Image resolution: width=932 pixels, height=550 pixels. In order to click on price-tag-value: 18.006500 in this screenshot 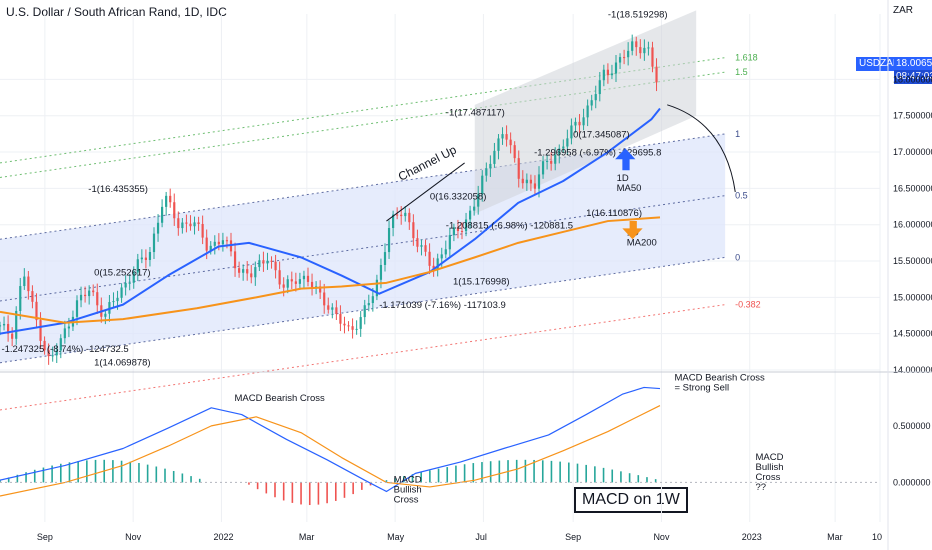, I will do `click(913, 64)`.